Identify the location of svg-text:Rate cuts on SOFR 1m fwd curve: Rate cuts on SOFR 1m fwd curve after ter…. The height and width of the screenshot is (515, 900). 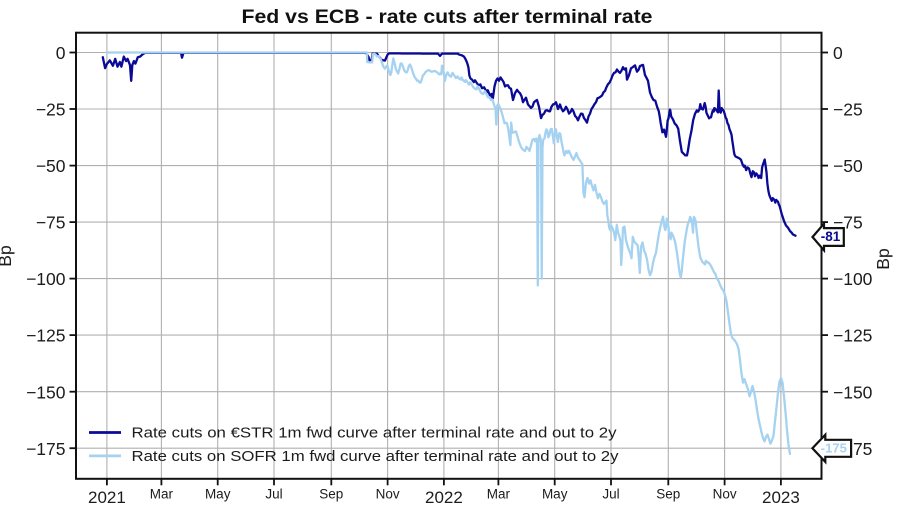
(376, 457).